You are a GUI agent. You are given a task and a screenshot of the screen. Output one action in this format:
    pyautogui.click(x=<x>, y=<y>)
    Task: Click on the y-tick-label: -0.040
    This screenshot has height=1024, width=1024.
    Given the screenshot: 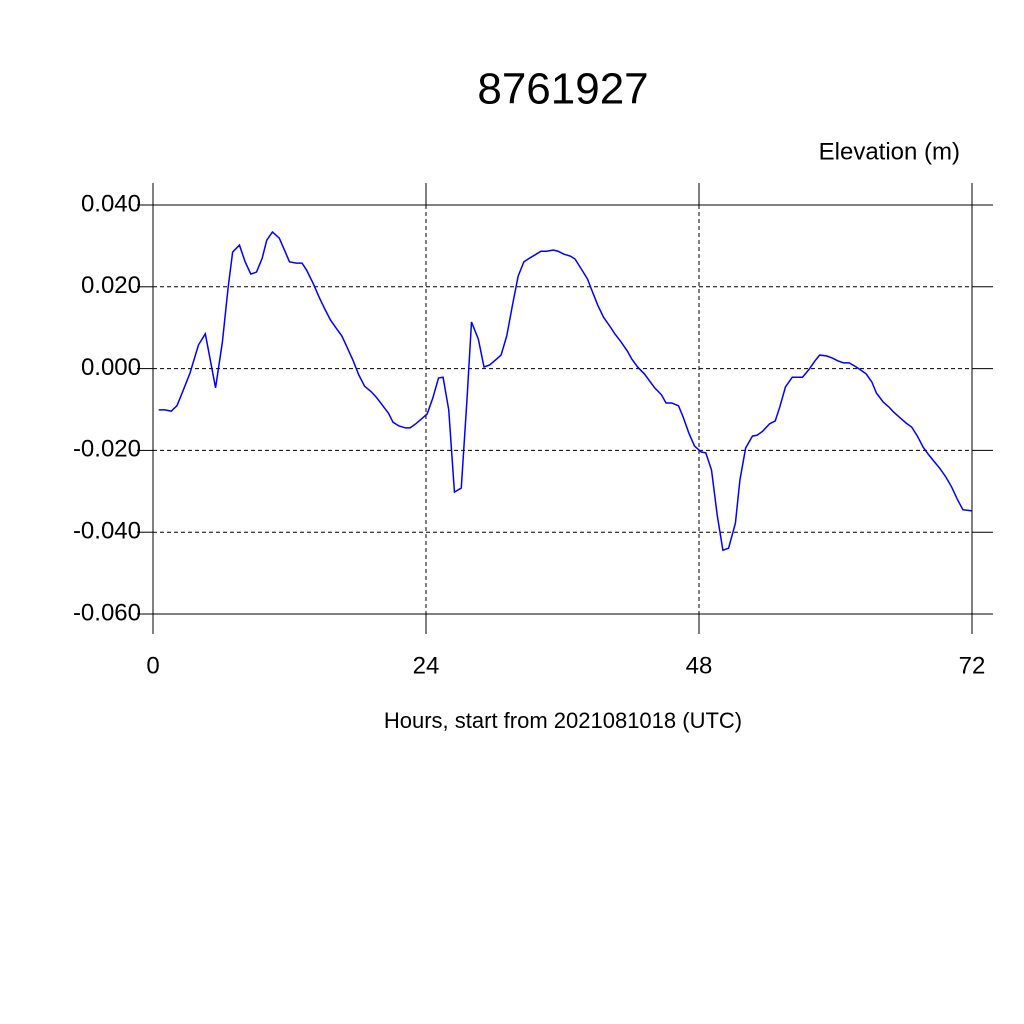 What is the action you would take?
    pyautogui.click(x=107, y=531)
    